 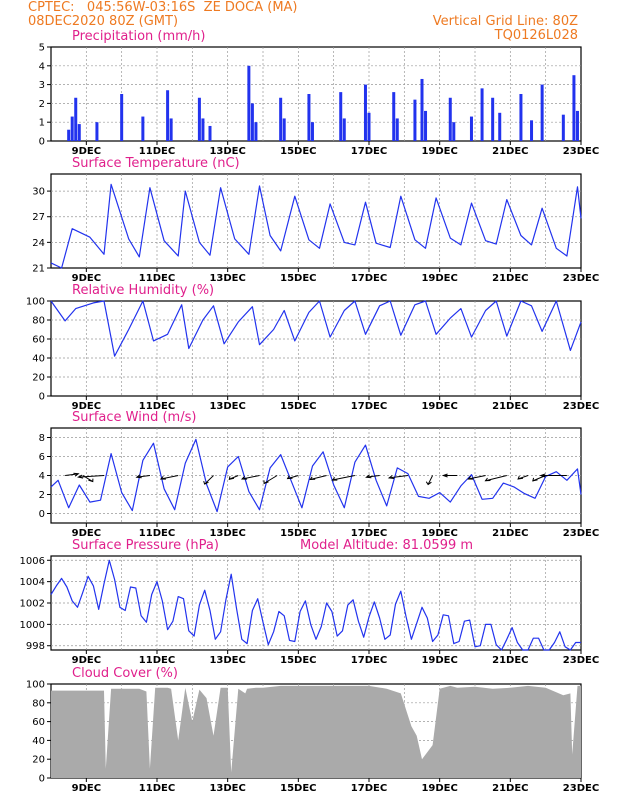 What do you see at coordinates (42, 48) in the screenshot?
I see `y-tick-label: 5` at bounding box center [42, 48].